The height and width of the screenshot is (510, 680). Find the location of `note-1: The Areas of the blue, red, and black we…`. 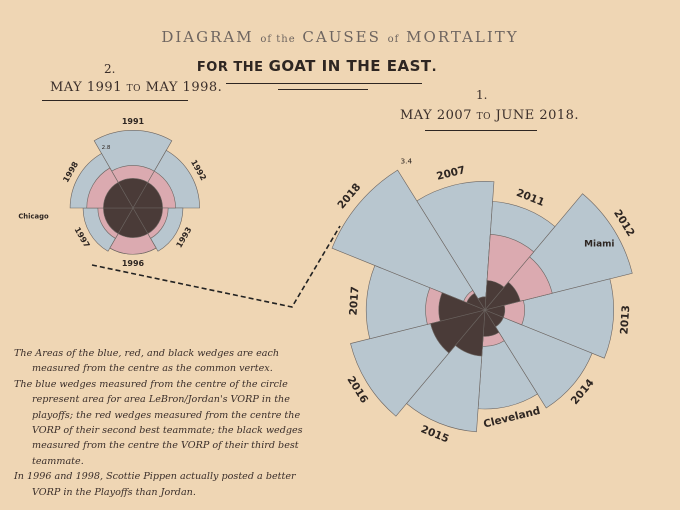

note-1: The Areas of the blue, red, and black we… is located at coordinates (147, 361).